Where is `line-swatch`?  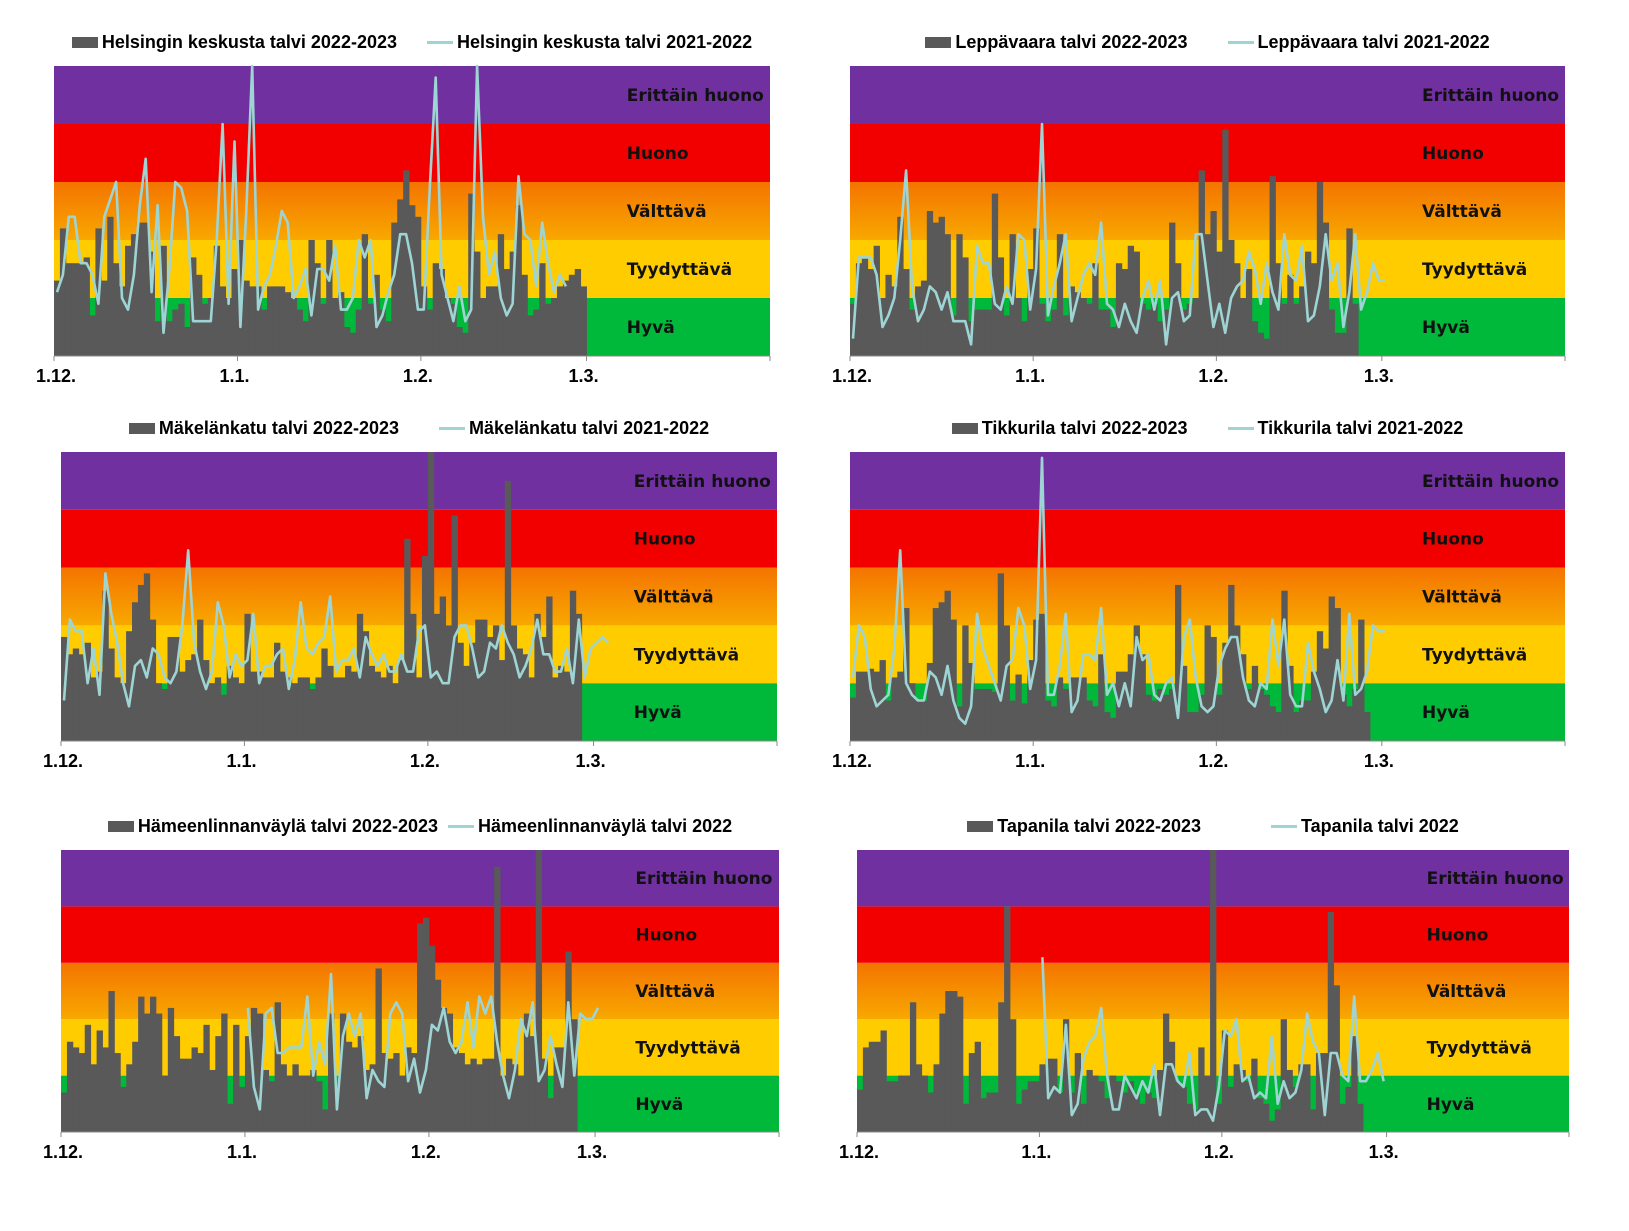
line-swatch is located at coordinates (1240, 428).